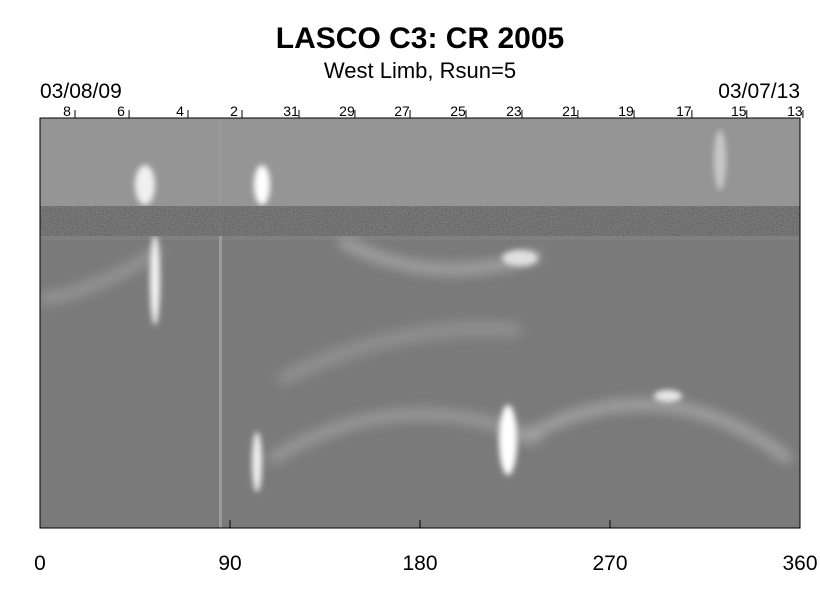 The width and height of the screenshot is (820, 600). Describe the element at coordinates (795, 111) in the screenshot. I see `top-tick-label: 13` at that location.